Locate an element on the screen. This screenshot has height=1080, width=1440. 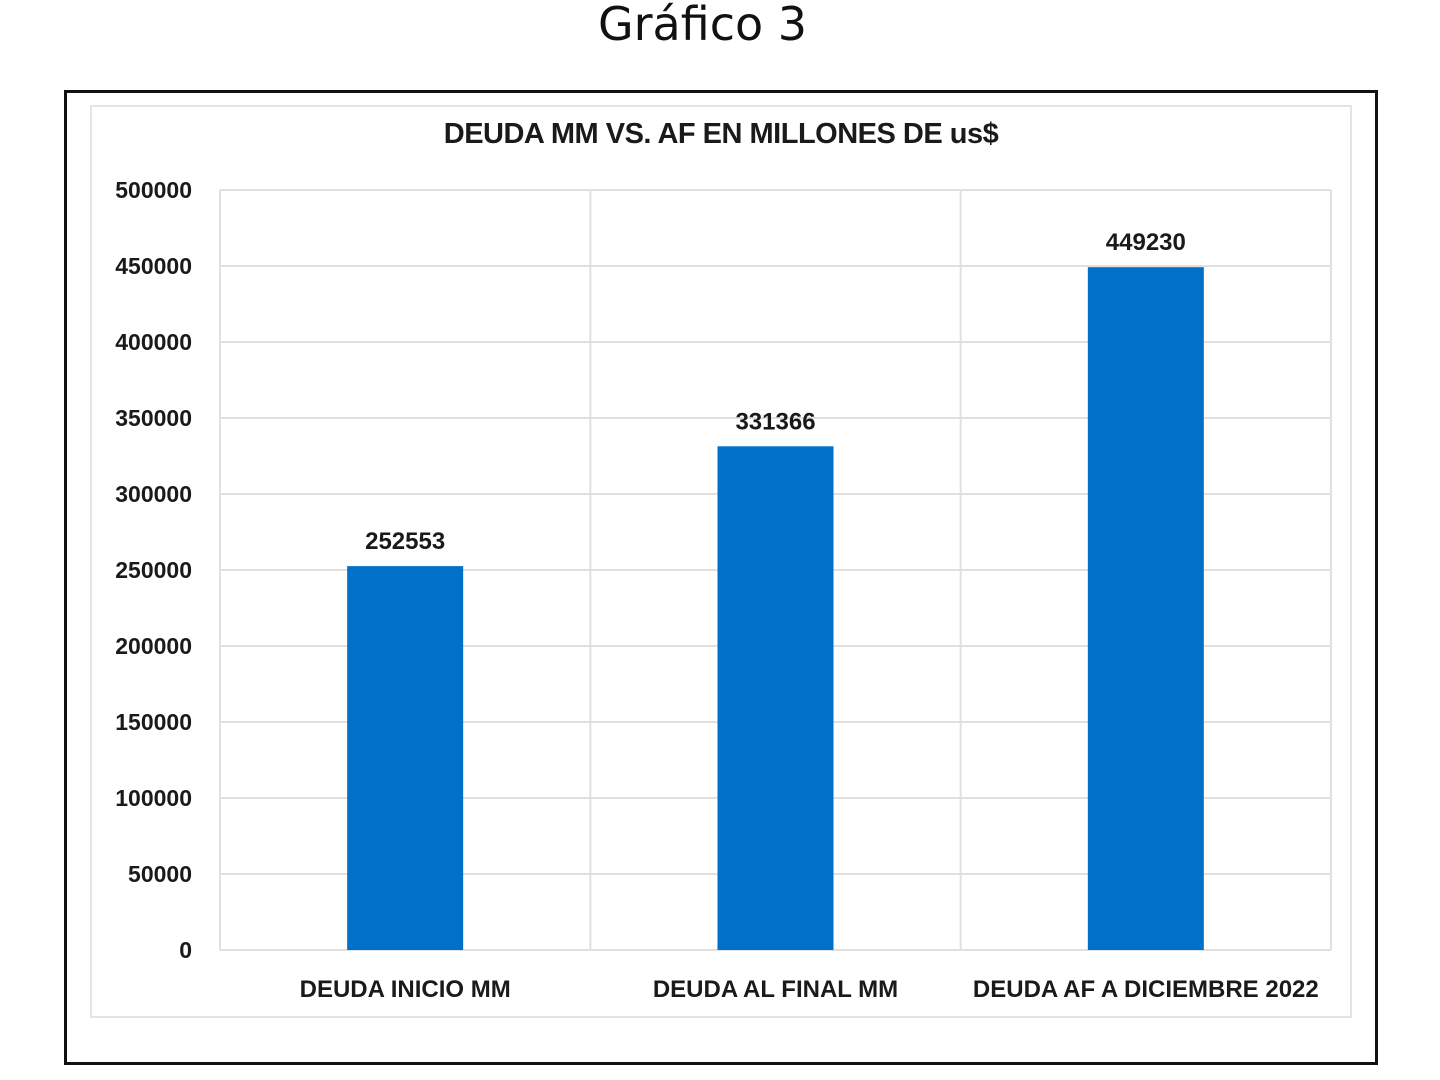
data-label: 252553 is located at coordinates (405, 541).